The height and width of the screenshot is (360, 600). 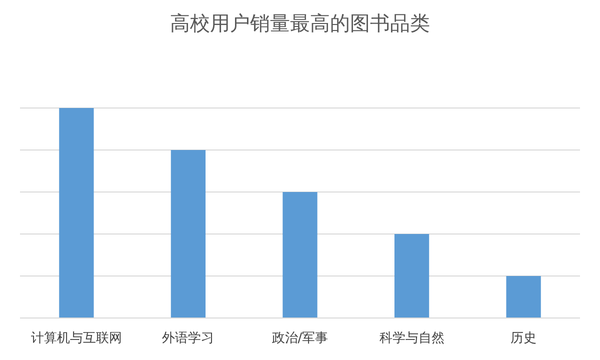 I want to click on x-tick-label: 政治/军事, so click(x=300, y=338).